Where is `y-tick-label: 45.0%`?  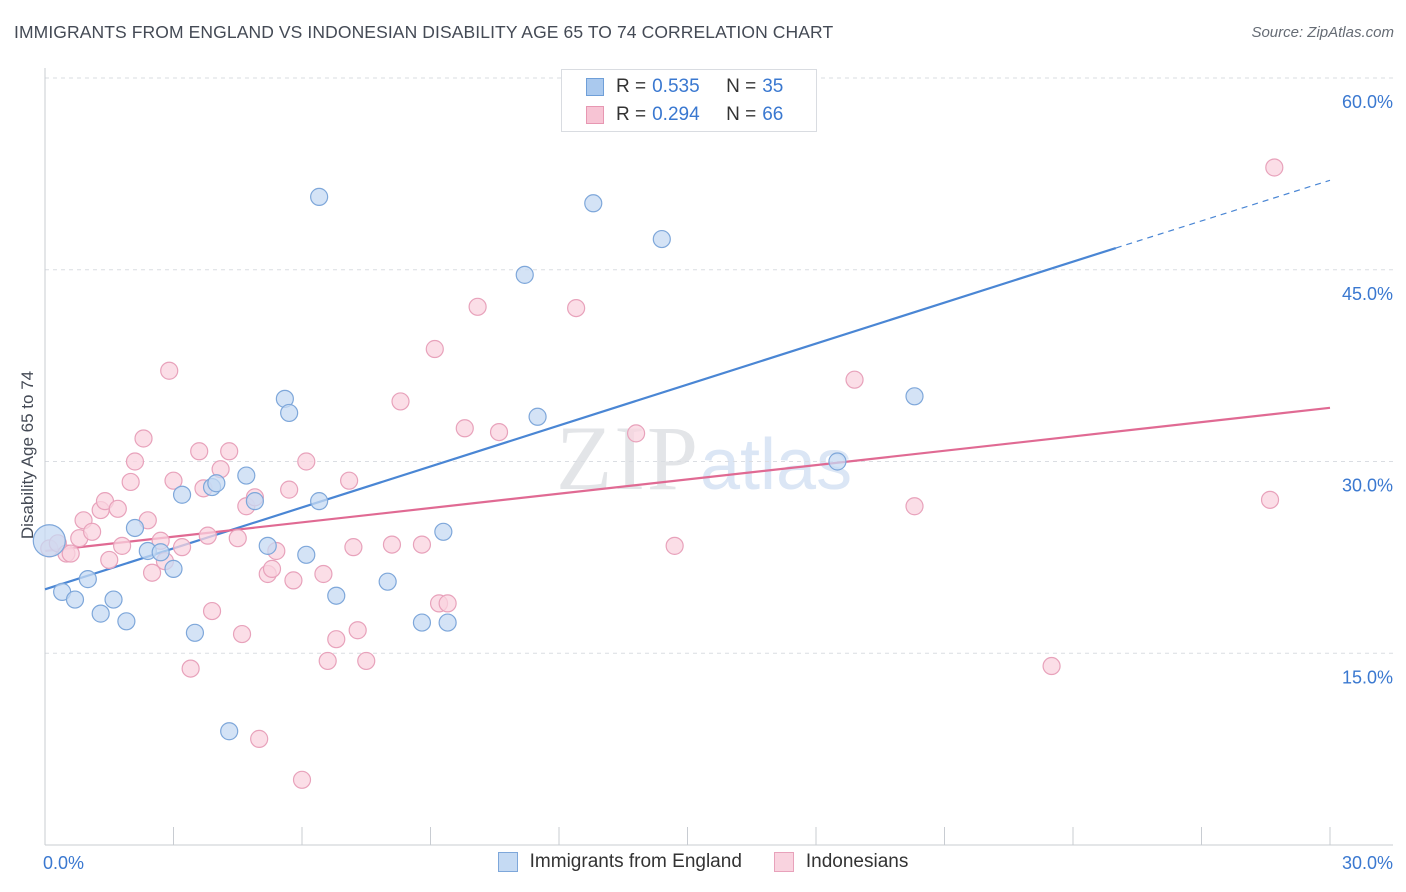 y-tick-label: 45.0% is located at coordinates (1367, 294).